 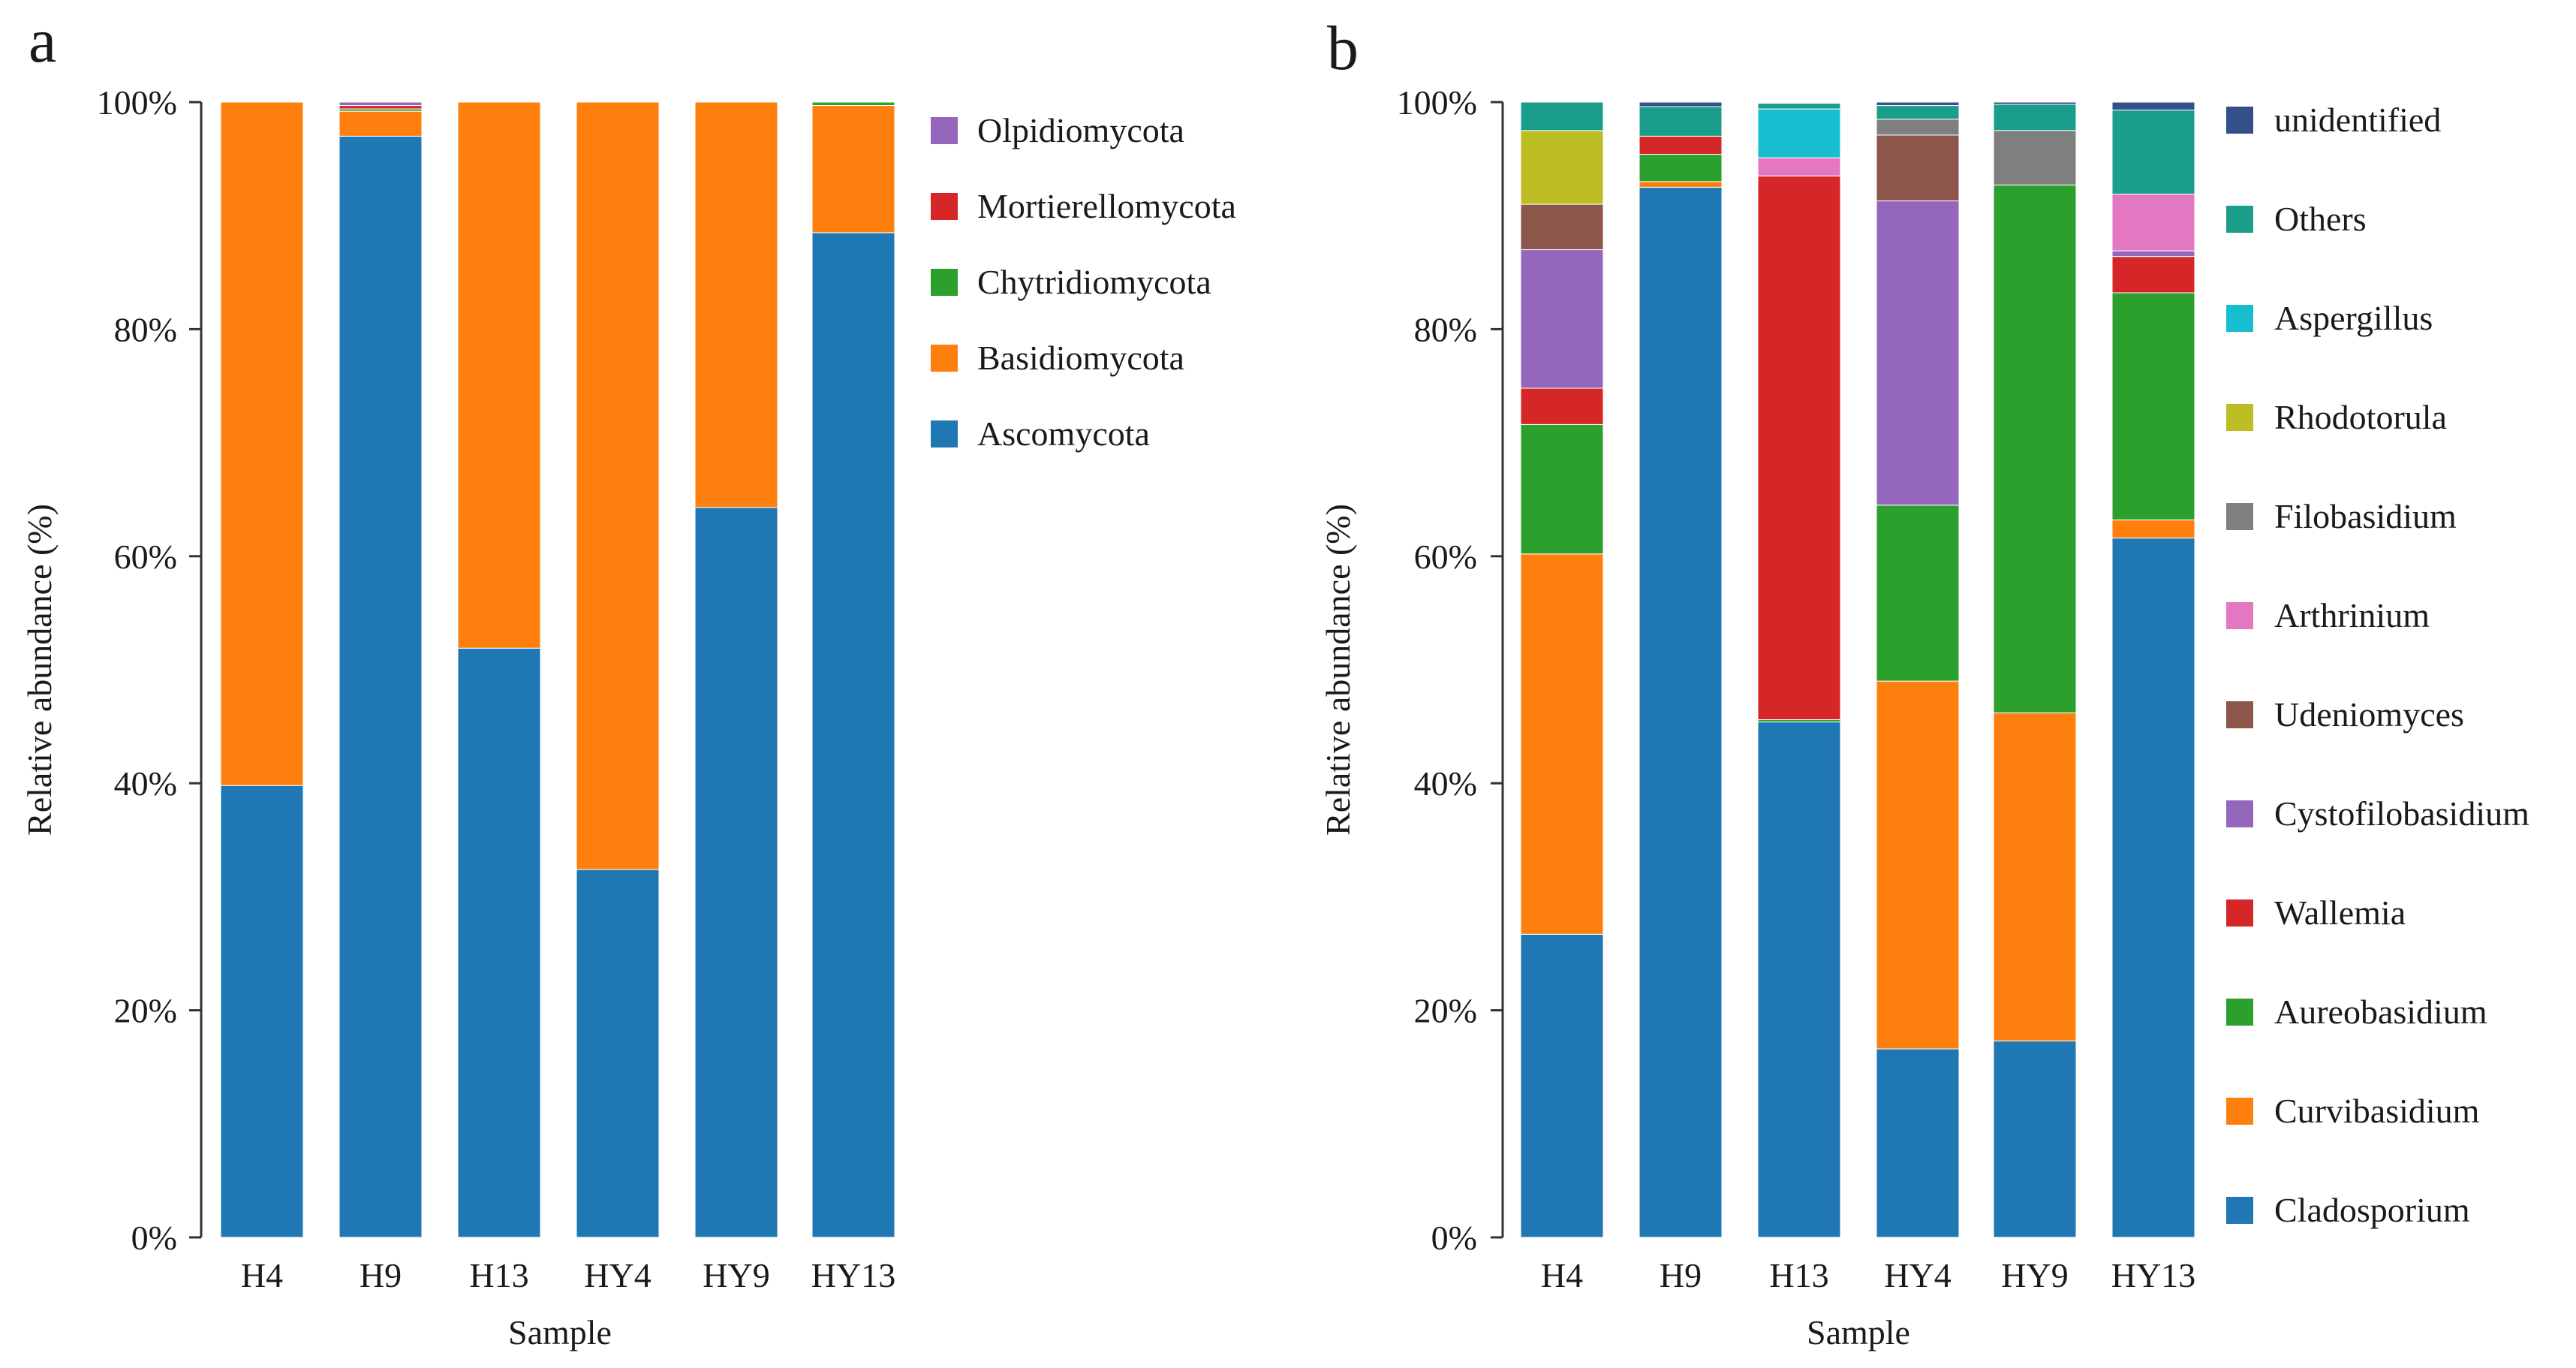 What do you see at coordinates (944, 282) in the screenshot?
I see `chart-a-legend-swatch-chytridiomycota` at bounding box center [944, 282].